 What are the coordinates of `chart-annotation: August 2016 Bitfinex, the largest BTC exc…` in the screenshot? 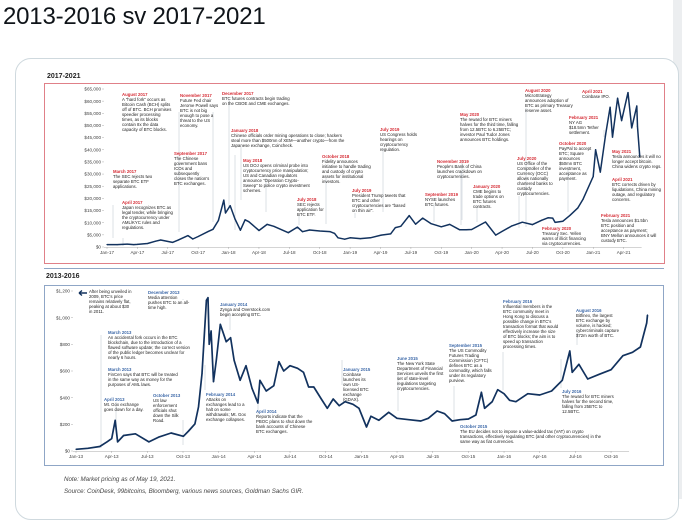 It's located at (598, 323).